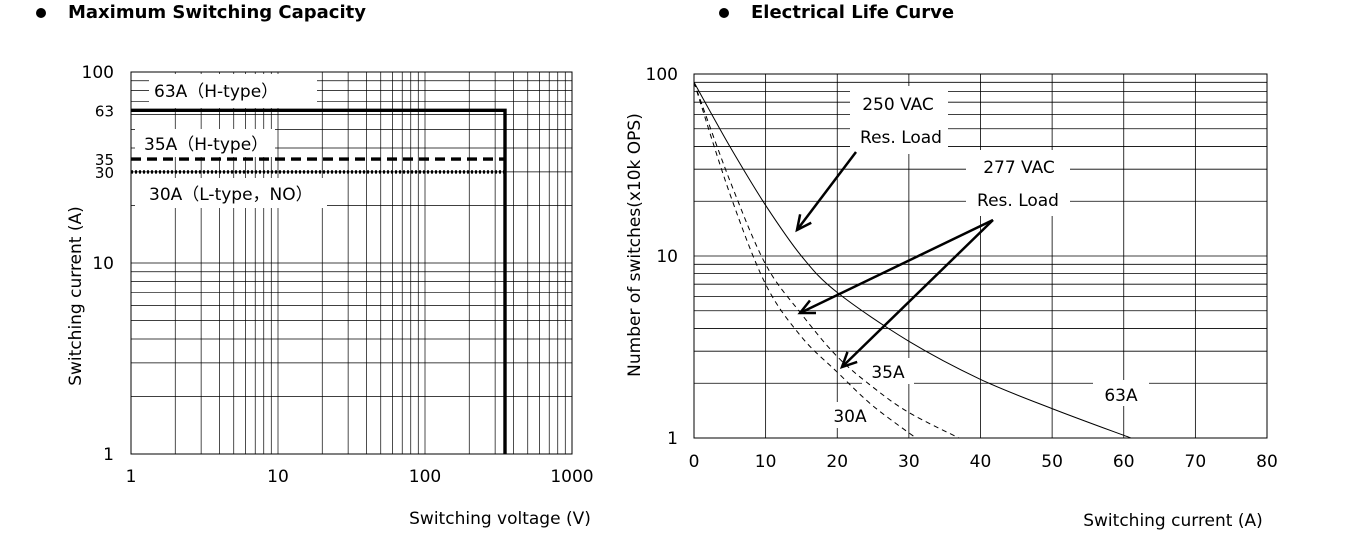 This screenshot has height=556, width=1357. I want to click on series-label-63a: 63A, so click(1121, 396).